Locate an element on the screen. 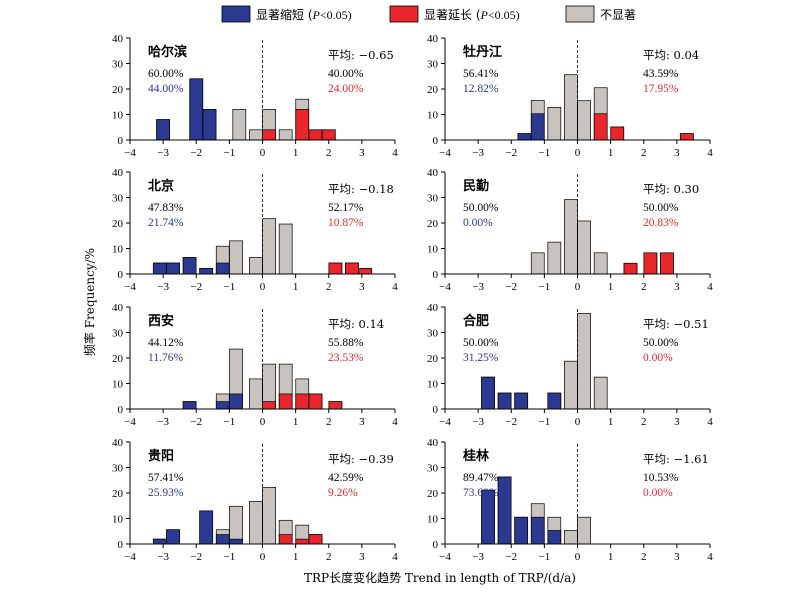 This screenshot has width=800, height=592. average-label: 平均: −0.18 is located at coordinates (361, 189).